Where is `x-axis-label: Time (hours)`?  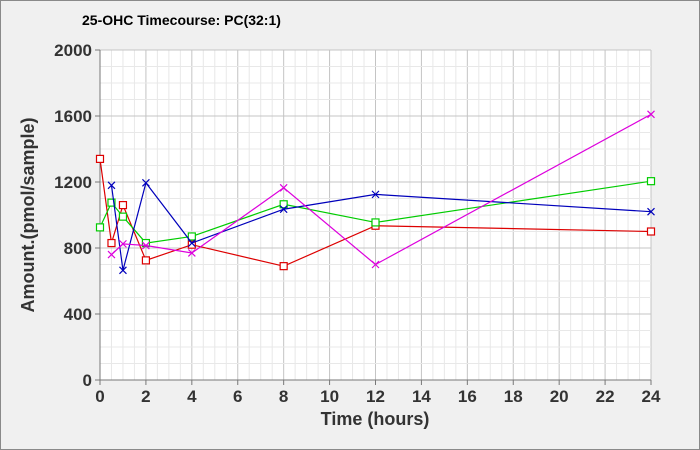 x-axis-label: Time (hours) is located at coordinates (375, 419).